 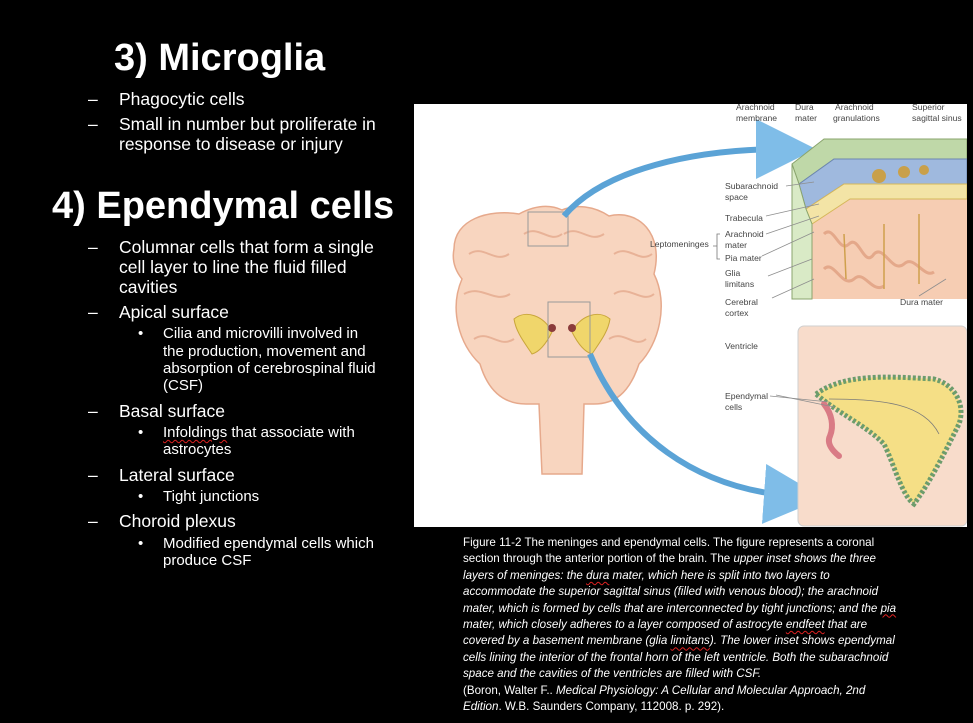 What do you see at coordinates (879, 219) in the screenshot?
I see `upper-inset` at bounding box center [879, 219].